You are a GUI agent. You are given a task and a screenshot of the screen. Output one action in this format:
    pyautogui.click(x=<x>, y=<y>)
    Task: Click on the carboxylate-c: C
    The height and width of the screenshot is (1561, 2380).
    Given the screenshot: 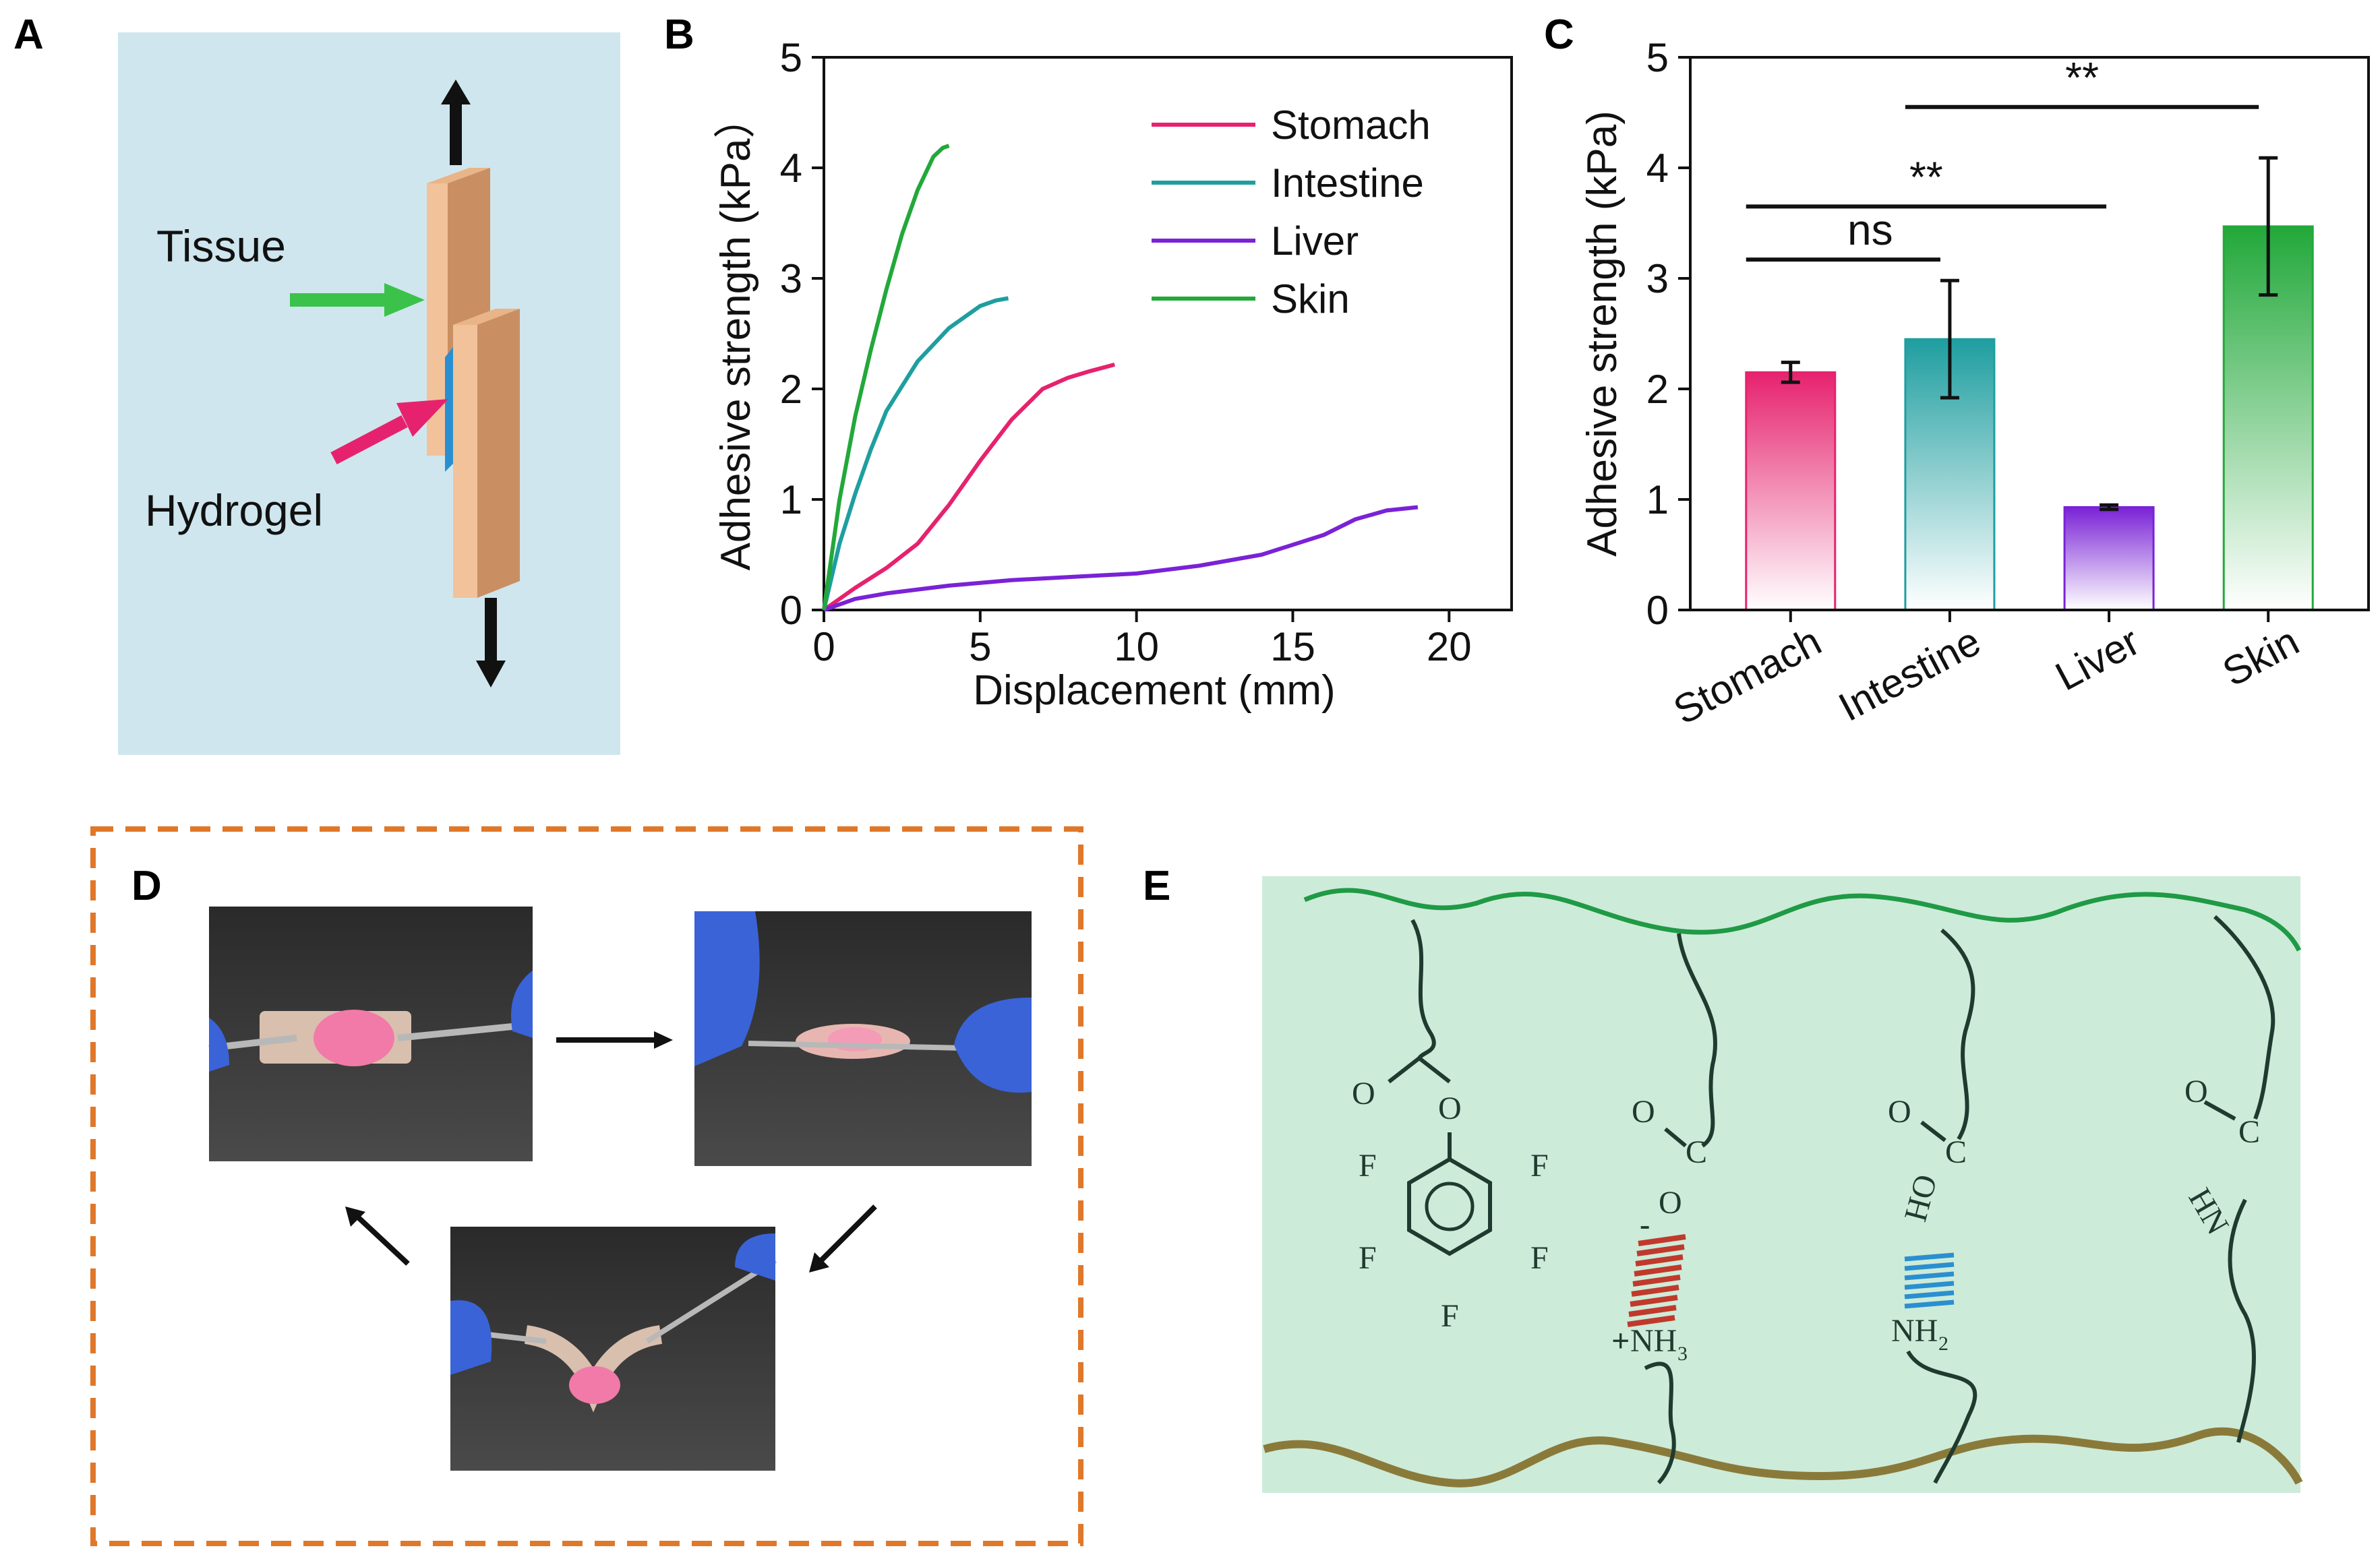 What is the action you would take?
    pyautogui.click(x=1696, y=1152)
    